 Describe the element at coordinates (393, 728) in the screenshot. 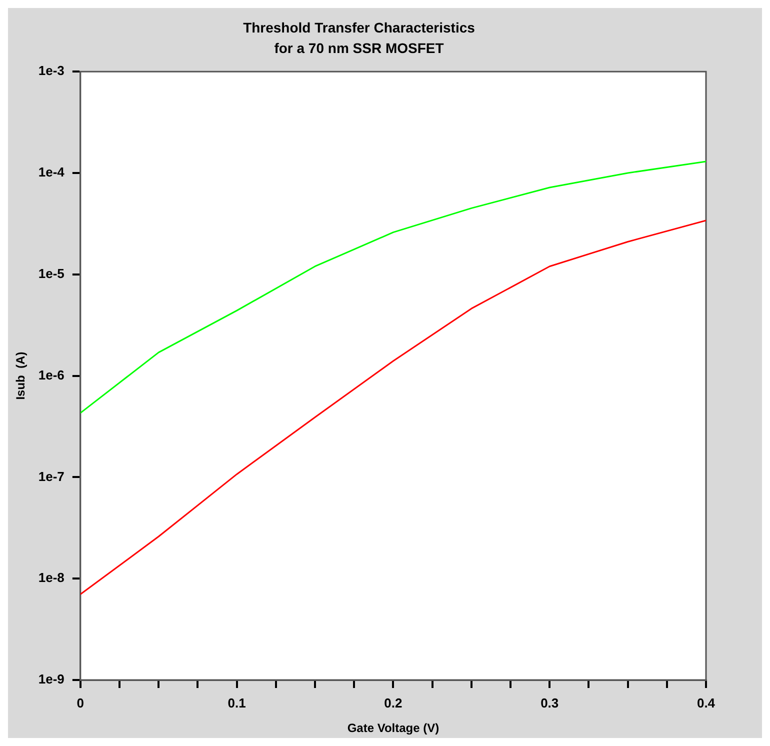

I see `x-axis-title: Gate Voltage (V)` at that location.